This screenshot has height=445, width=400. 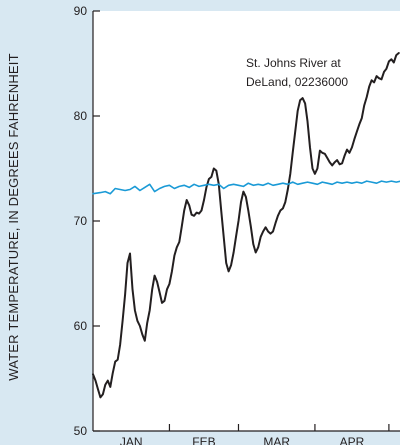 I want to click on x-ticks: JANFEBMARAPRMAY, so click(x=255, y=434).